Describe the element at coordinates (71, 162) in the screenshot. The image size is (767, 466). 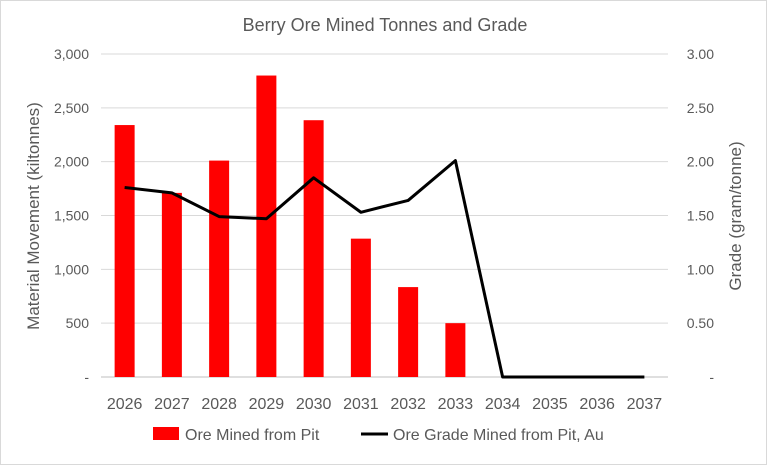
I see `y-tick-label: 2,000` at that location.